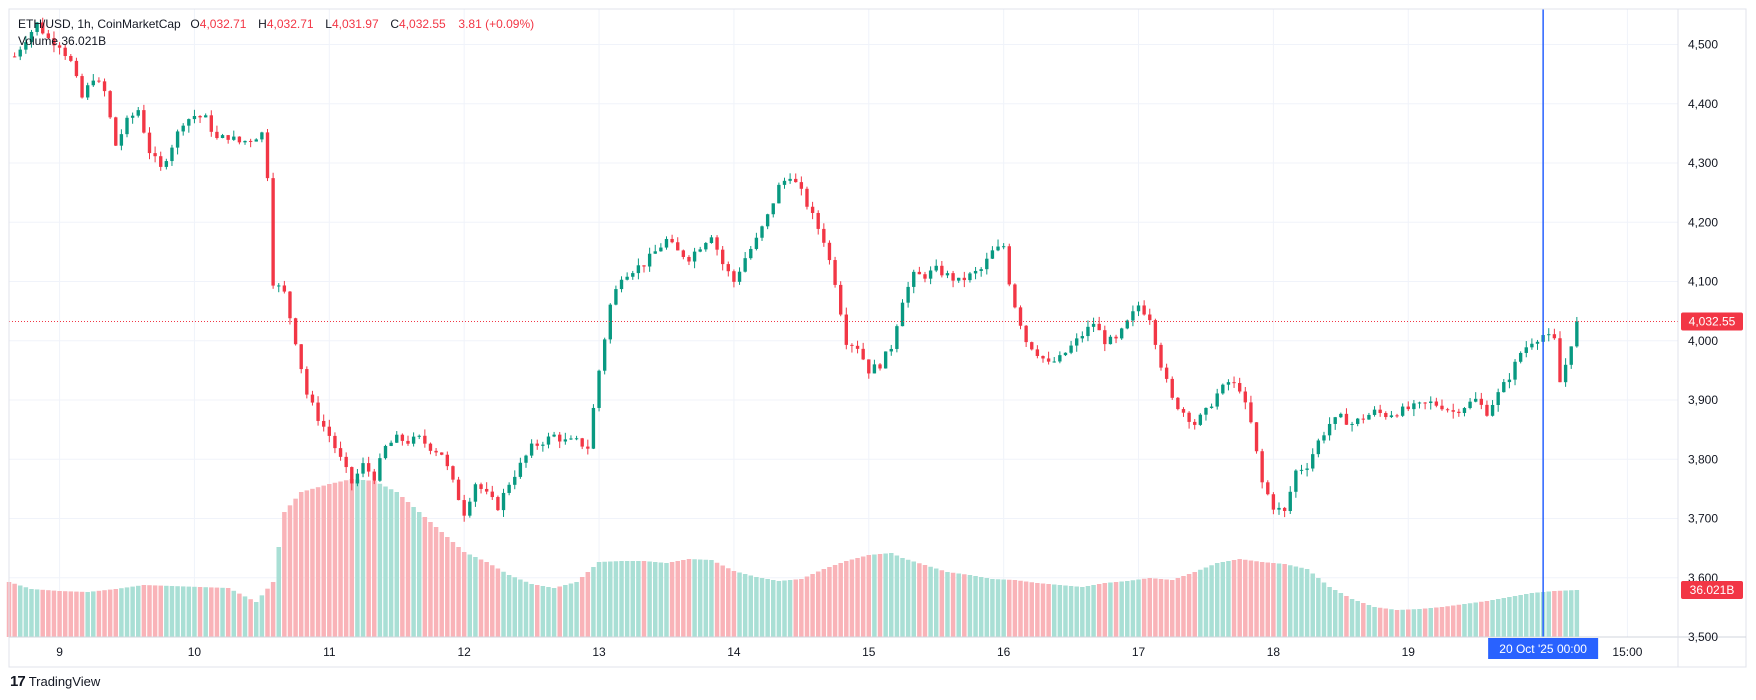 Image resolution: width=1756 pixels, height=700 pixels. Describe the element at coordinates (1615, 485) in the screenshot. I see `axis-badges: 4,032.55 36.021B 20 Oct '25 00:00` at that location.